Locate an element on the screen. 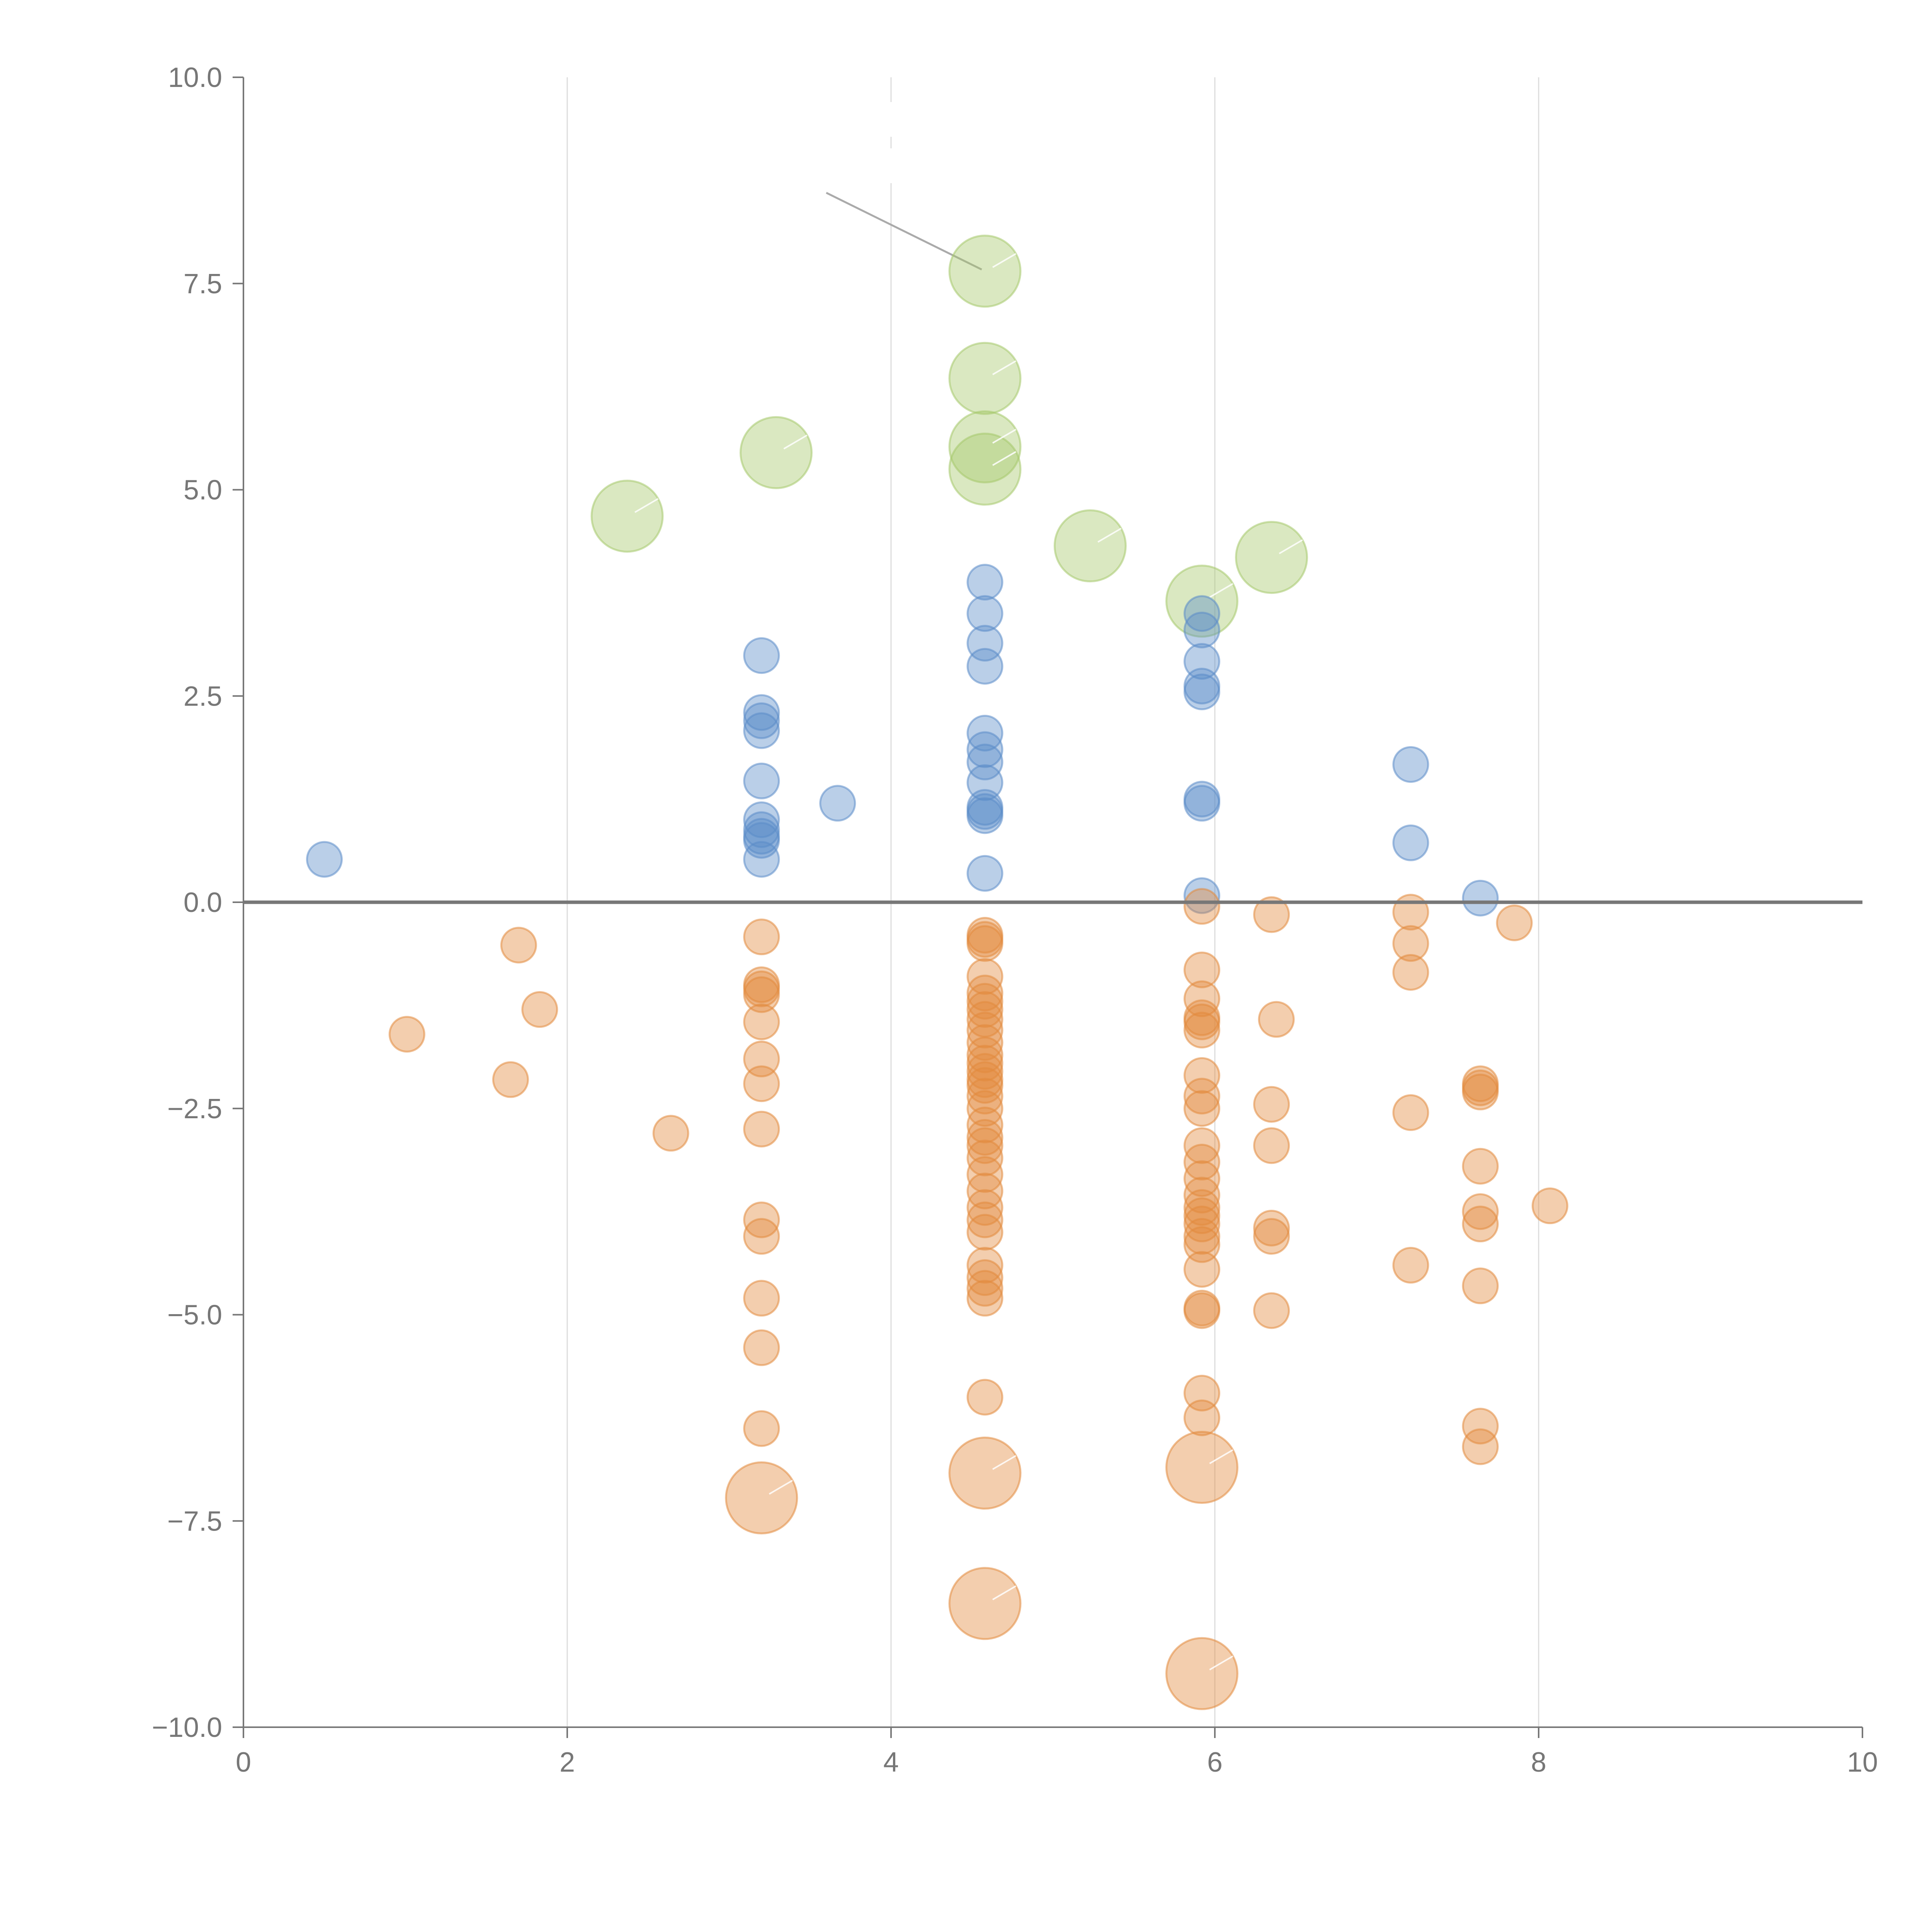  annotation is located at coordinates (904, 186).